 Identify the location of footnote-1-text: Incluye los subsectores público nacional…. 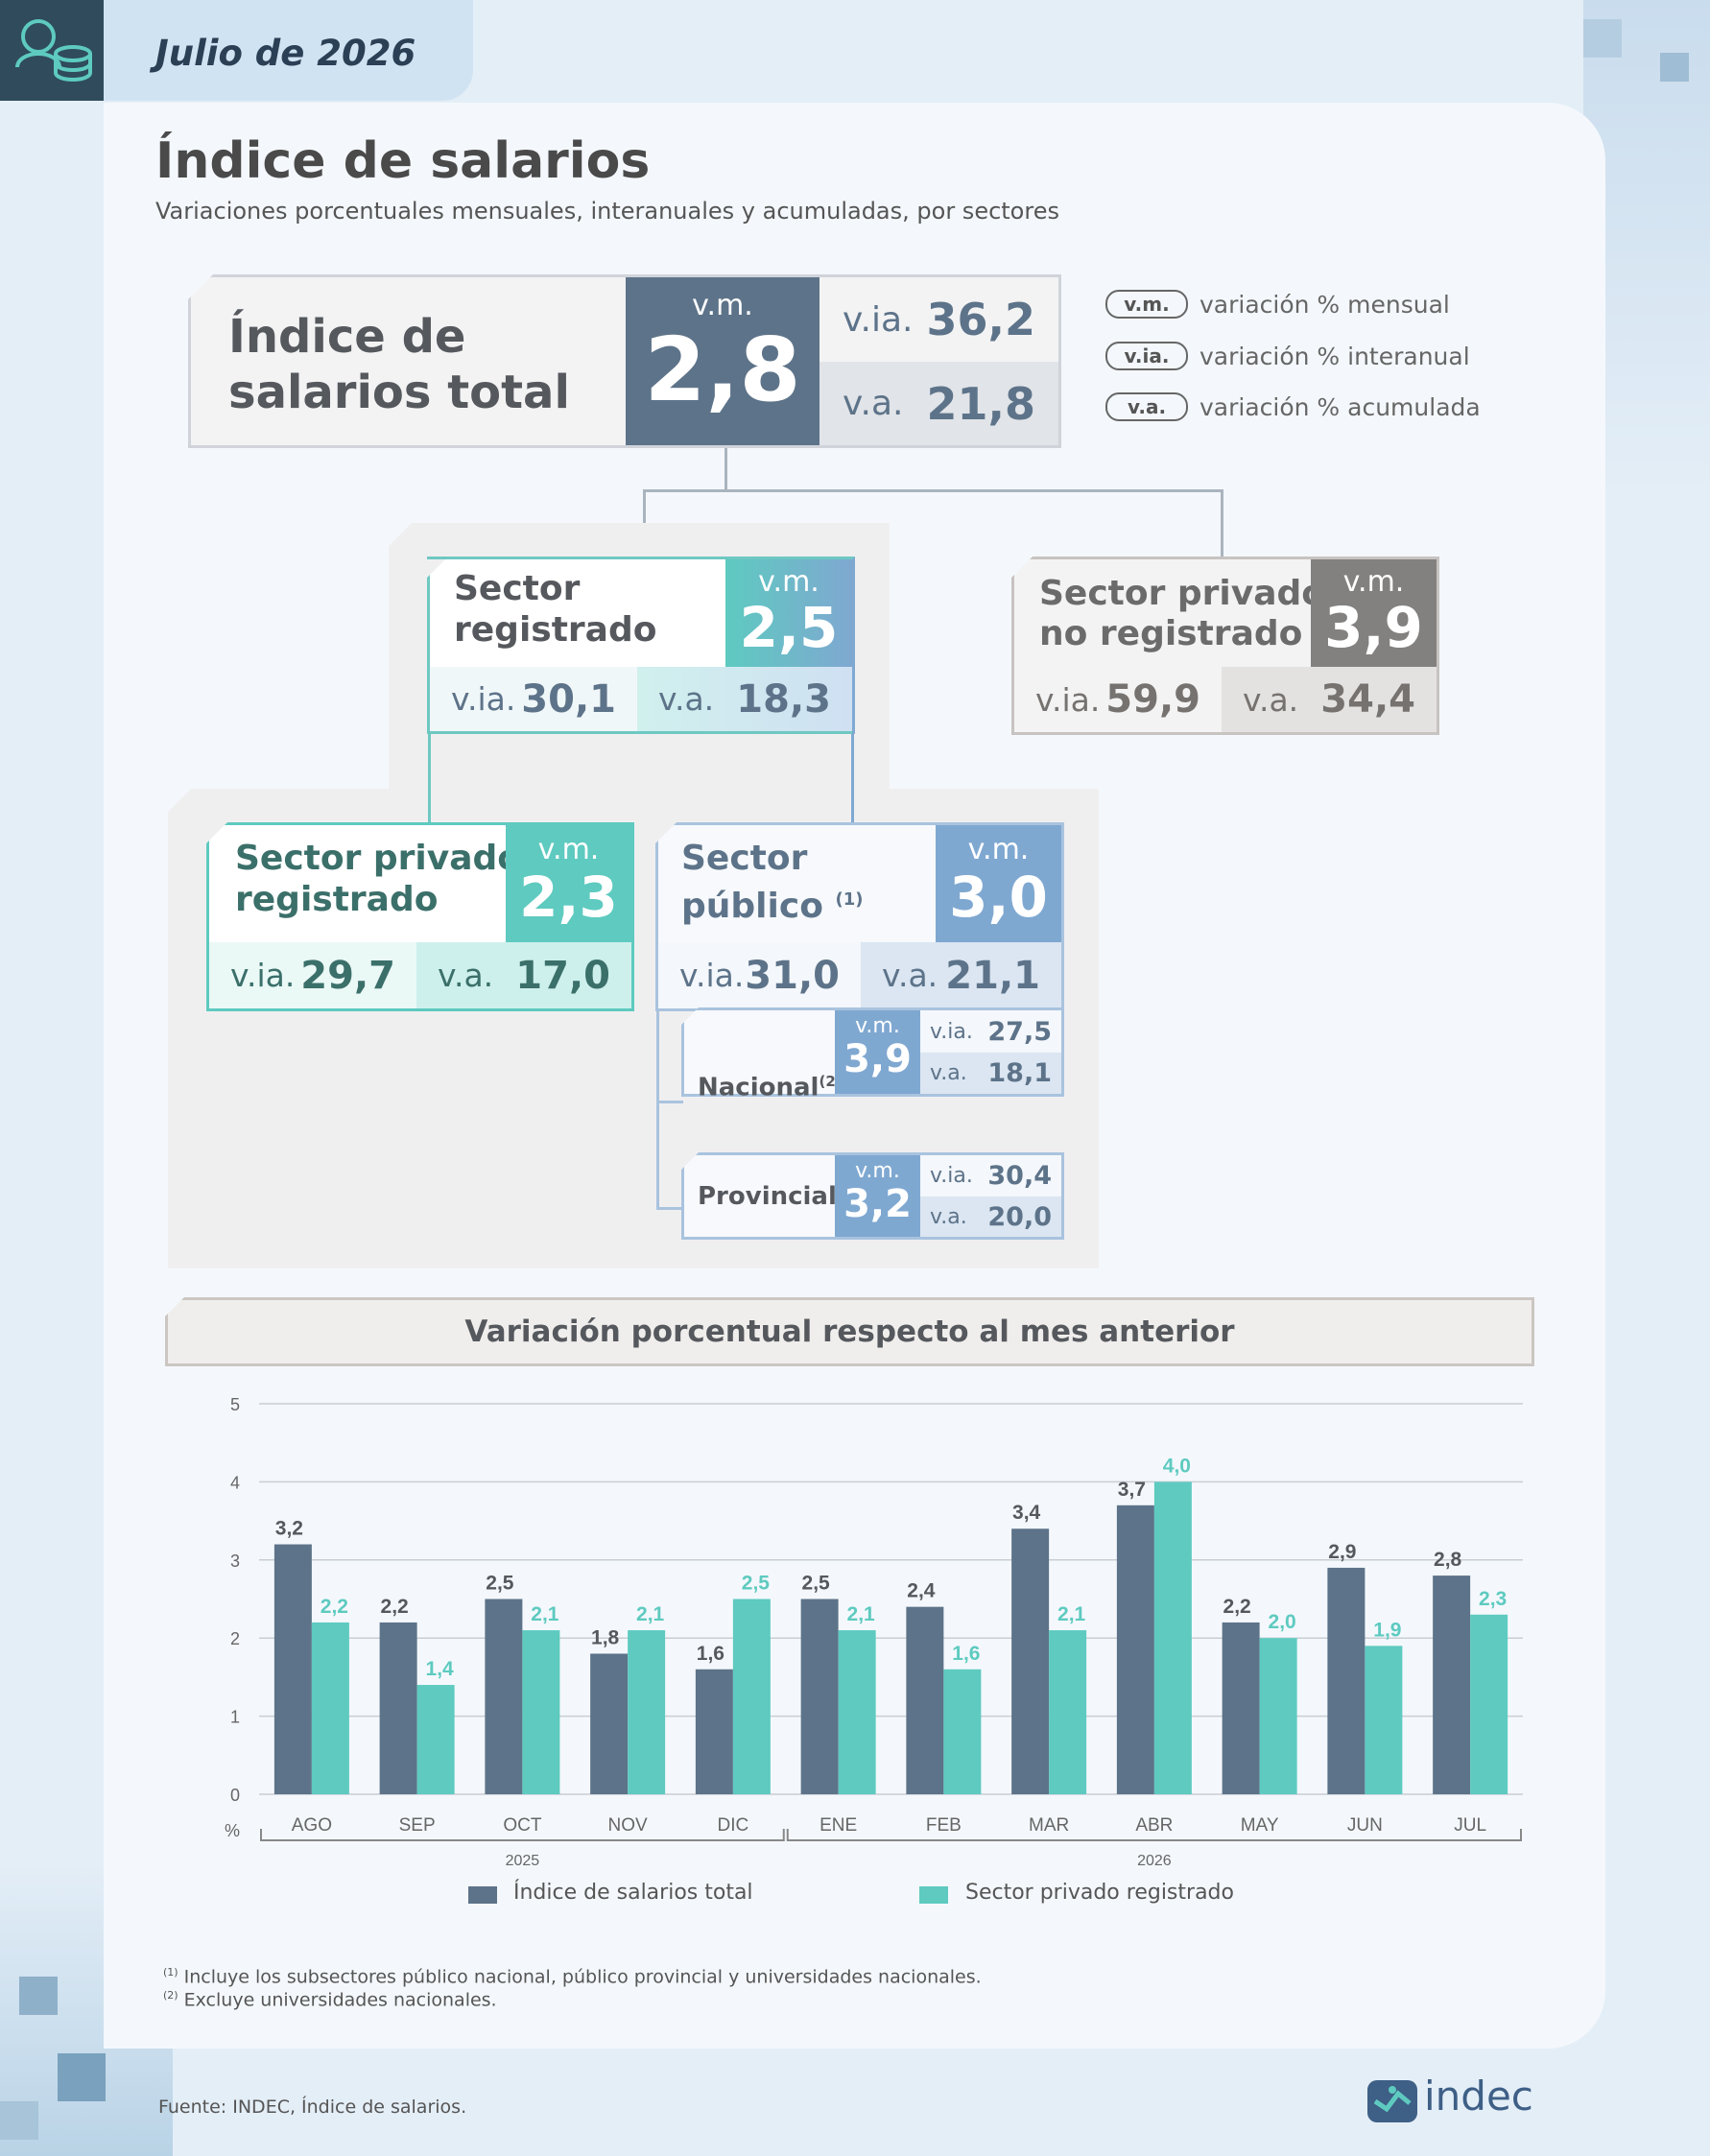
(582, 1977).